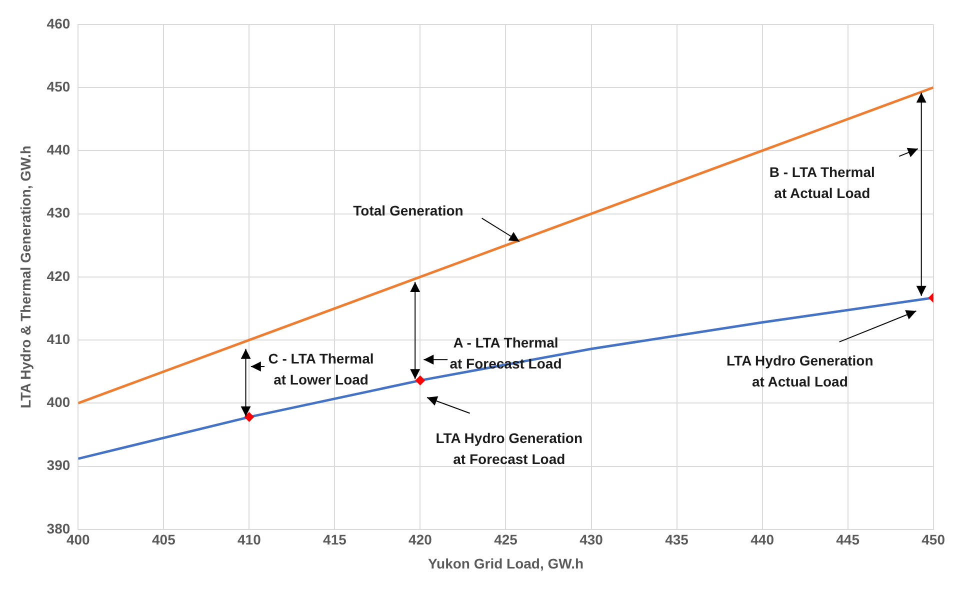 This screenshot has height=591, width=957. What do you see at coordinates (58, 338) in the screenshot?
I see `y-tick-label: 410` at bounding box center [58, 338].